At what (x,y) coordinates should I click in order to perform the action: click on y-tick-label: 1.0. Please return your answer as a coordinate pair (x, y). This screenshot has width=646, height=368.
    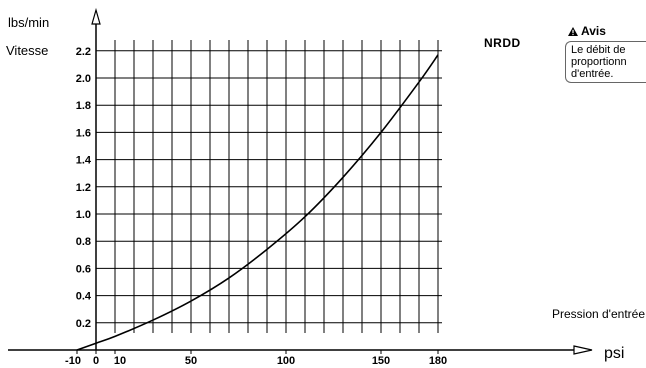
    Looking at the image, I should click on (83, 215).